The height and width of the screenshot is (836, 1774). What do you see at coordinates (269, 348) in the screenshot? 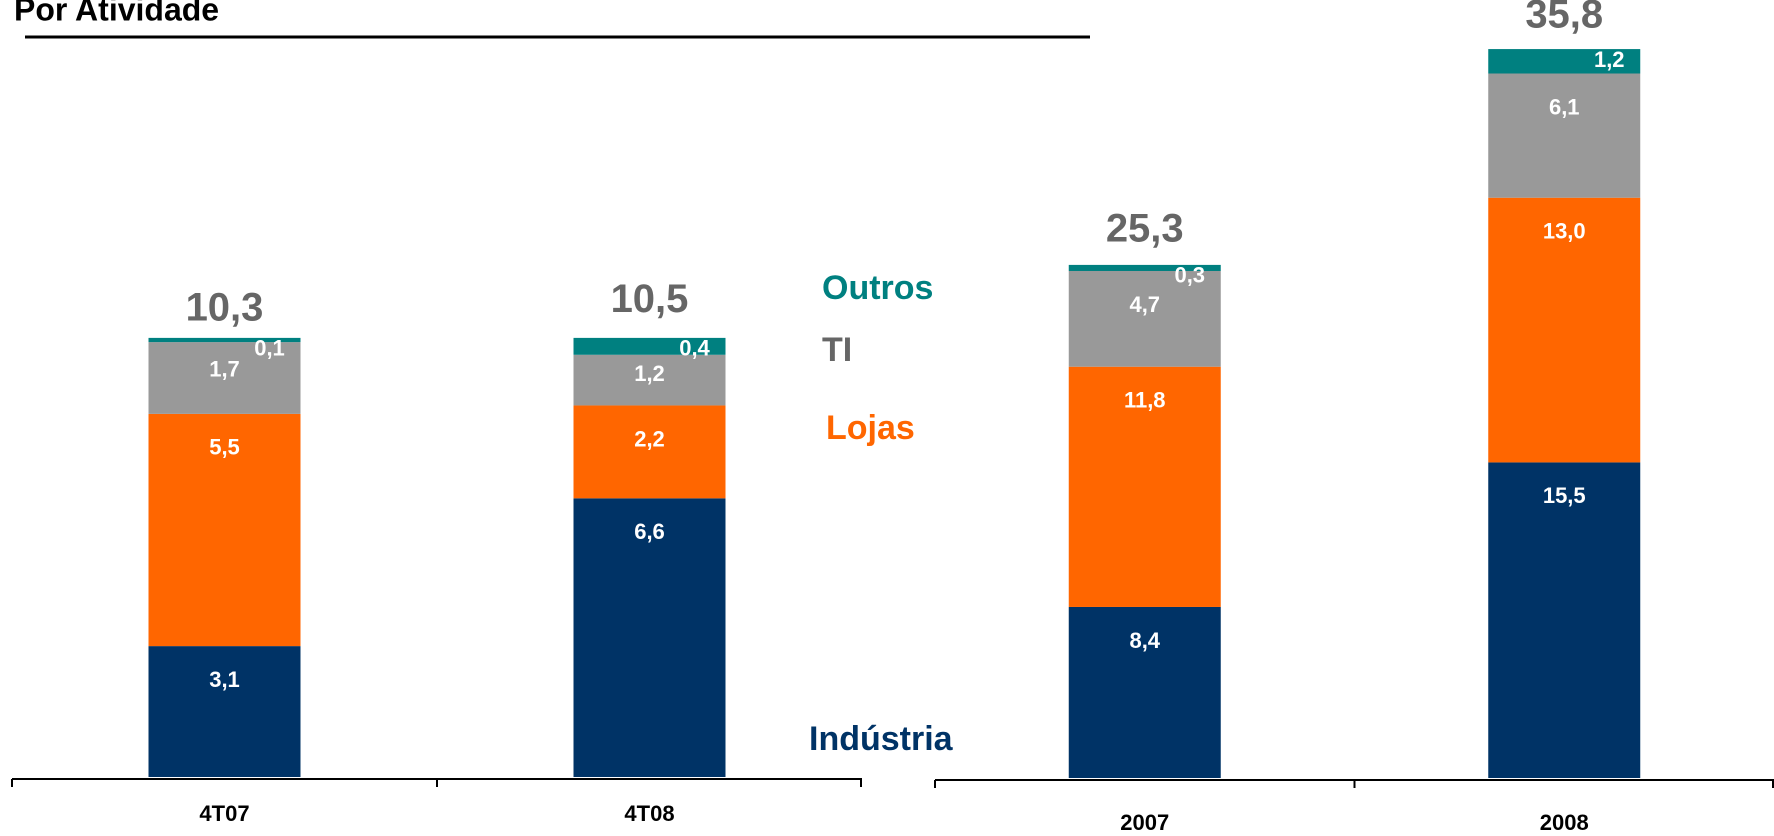
I see `value-label: 0,1` at bounding box center [269, 348].